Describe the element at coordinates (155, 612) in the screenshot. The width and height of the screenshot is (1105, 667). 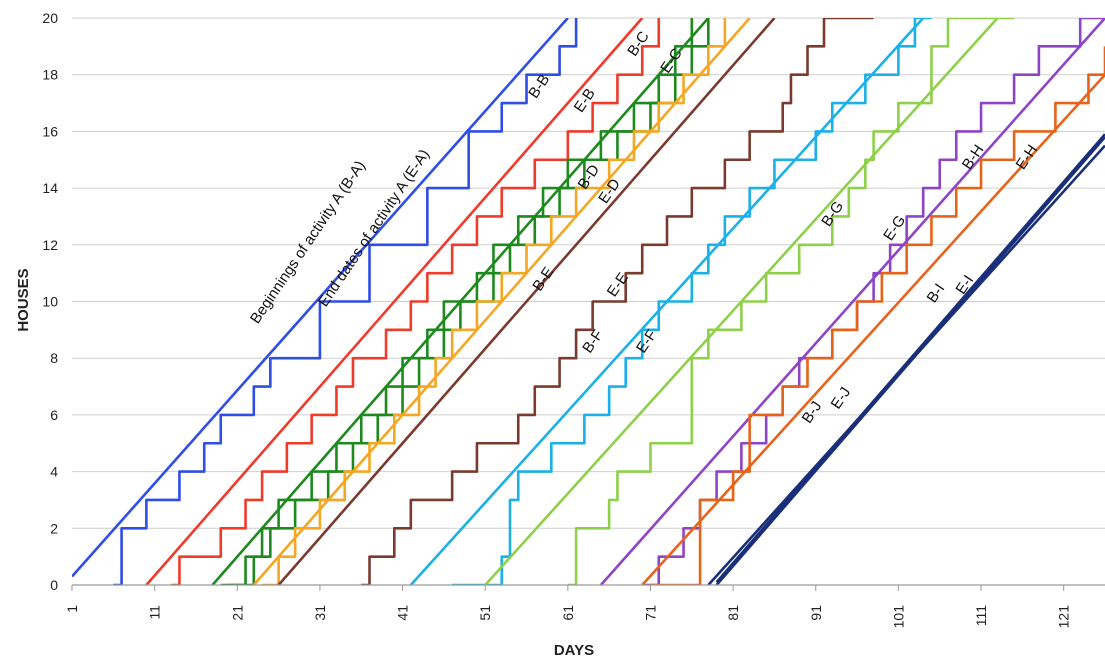
I see `x-tick-label: 11` at that location.